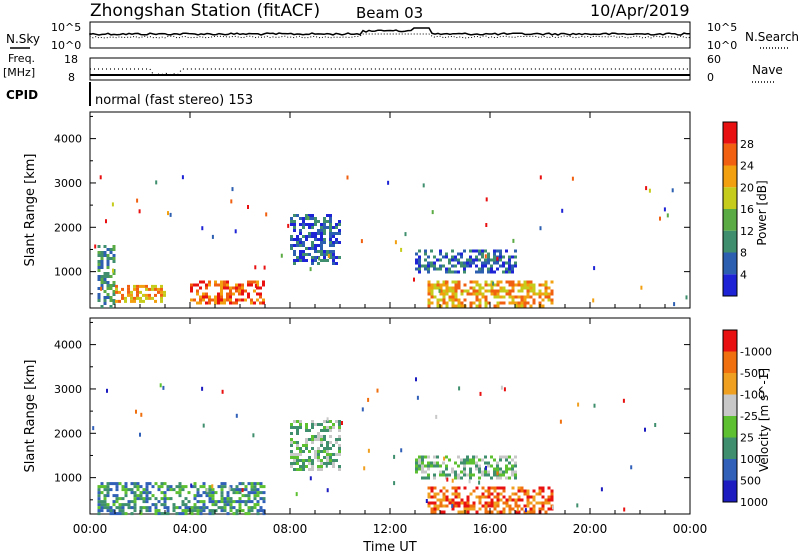 Image resolution: width=800 pixels, height=554 pixels. I want to click on y-tick-label: 3000, so click(68, 389).